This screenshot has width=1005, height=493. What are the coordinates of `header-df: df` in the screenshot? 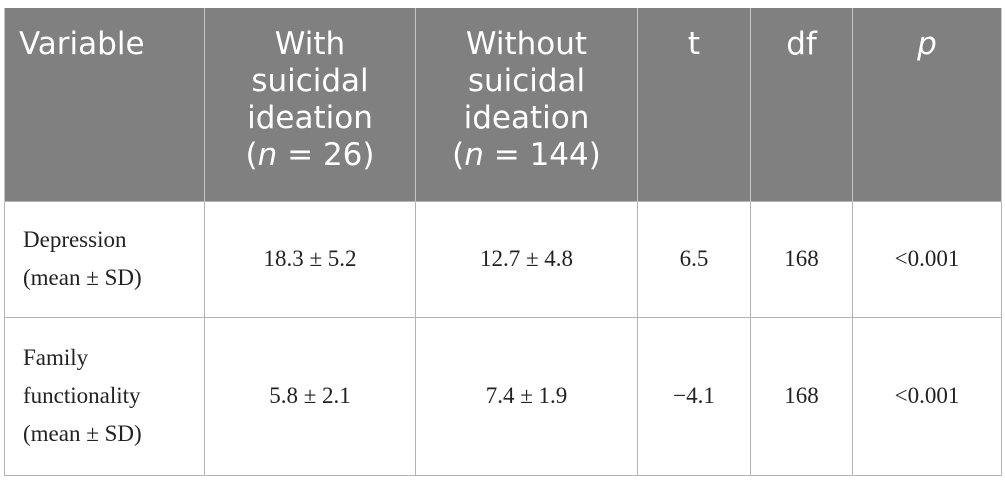 It's located at (801, 104).